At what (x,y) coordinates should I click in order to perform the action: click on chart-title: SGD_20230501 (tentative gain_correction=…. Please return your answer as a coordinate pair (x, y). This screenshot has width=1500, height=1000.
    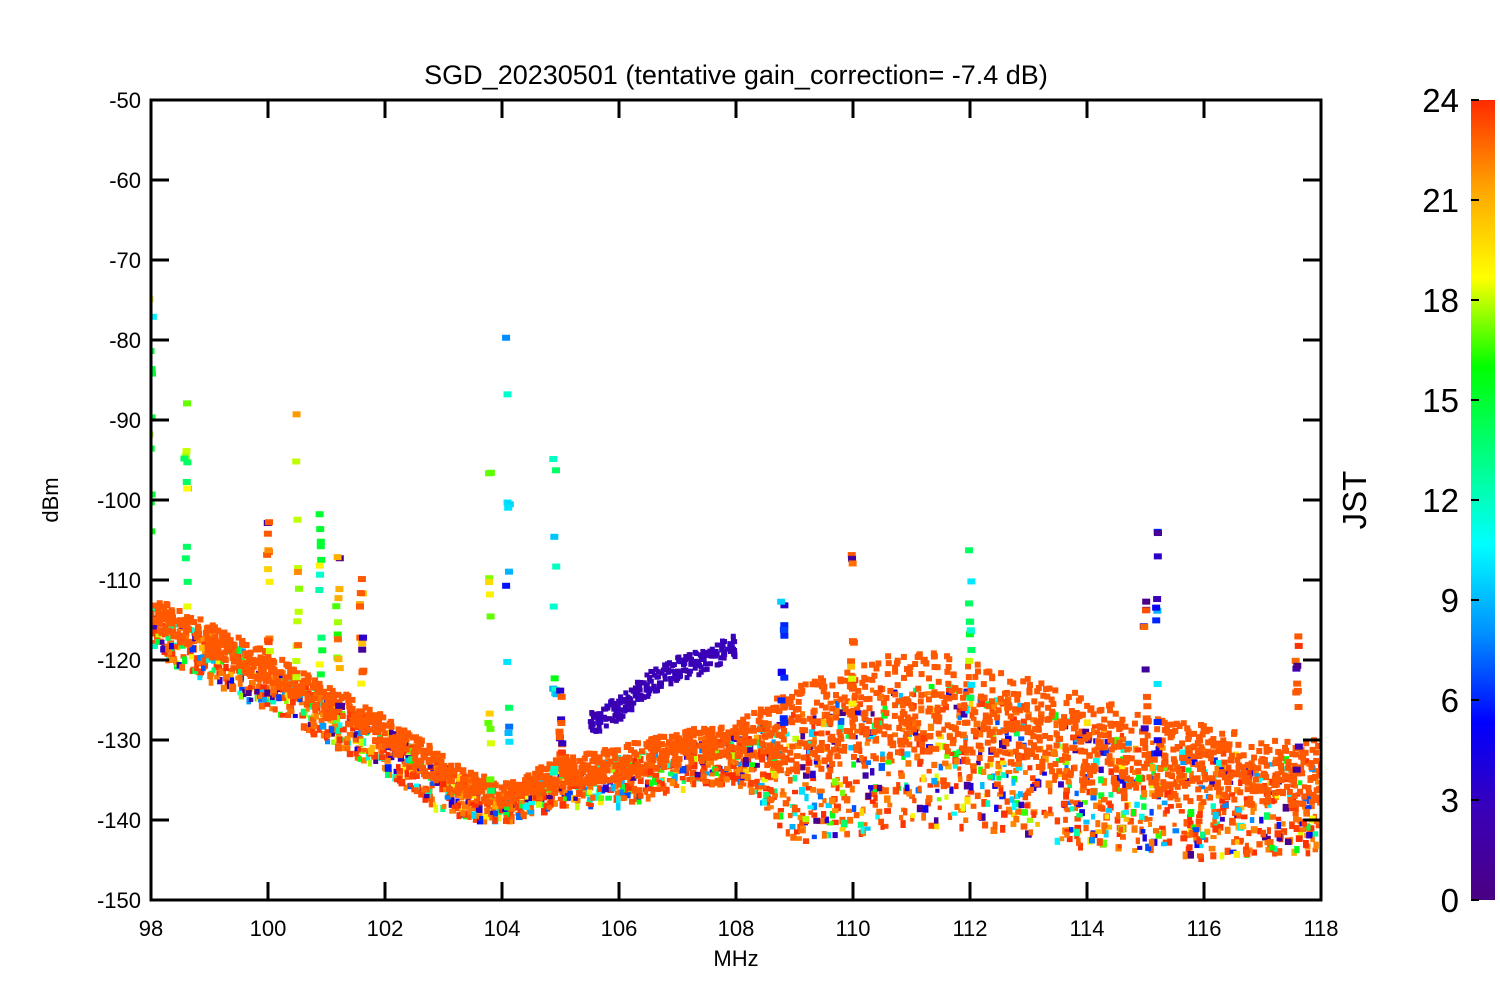
    Looking at the image, I should click on (736, 75).